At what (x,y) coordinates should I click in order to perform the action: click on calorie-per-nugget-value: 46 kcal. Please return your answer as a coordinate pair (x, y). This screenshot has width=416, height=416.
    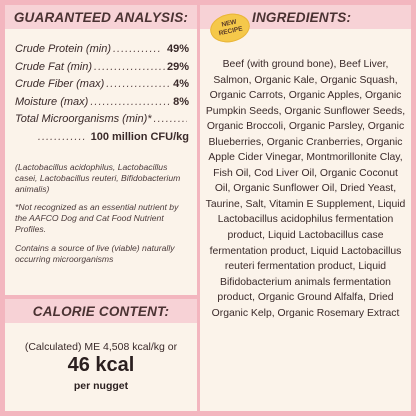
    Looking at the image, I should click on (101, 365).